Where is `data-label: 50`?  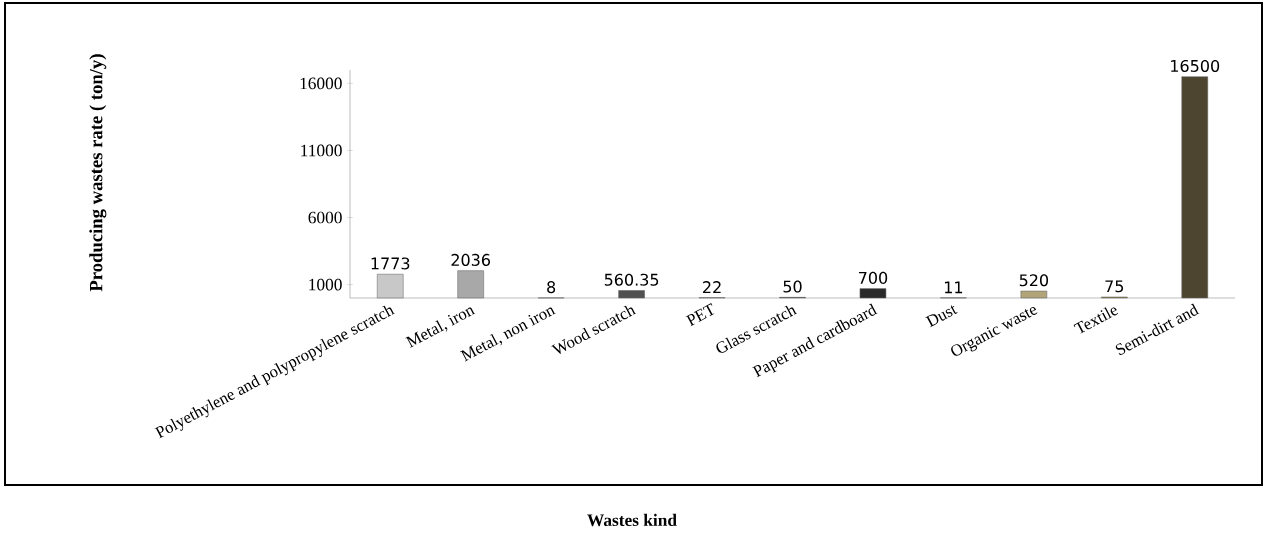 data-label: 50 is located at coordinates (792, 286).